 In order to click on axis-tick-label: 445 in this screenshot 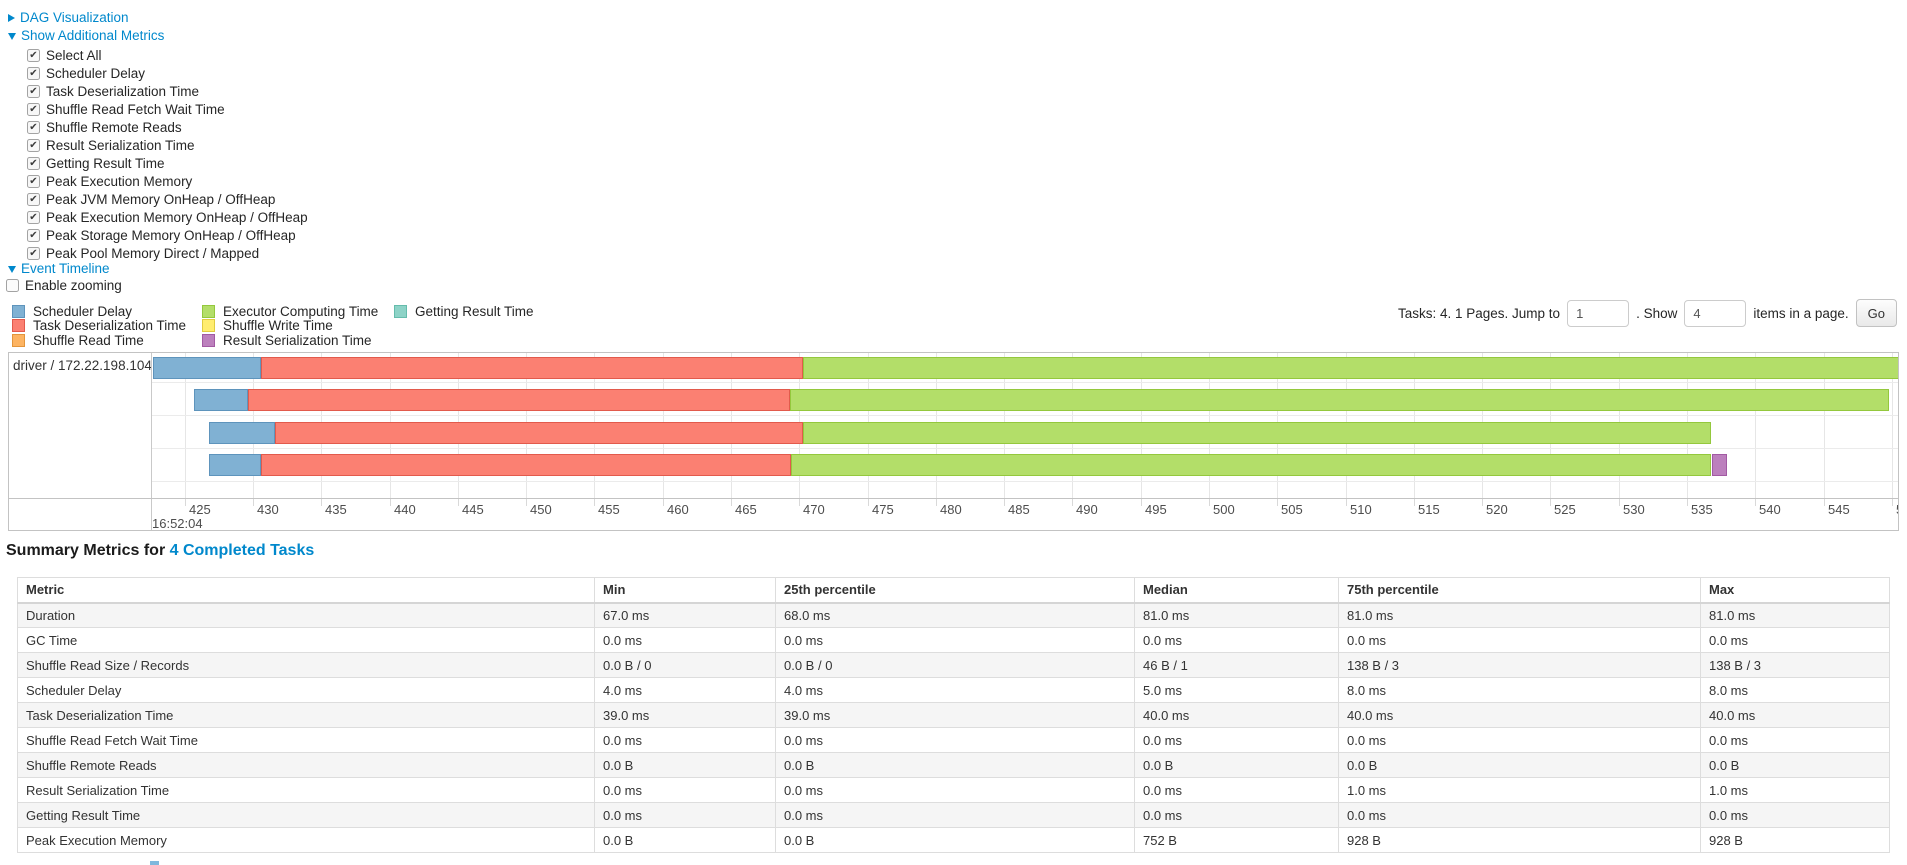, I will do `click(473, 509)`.